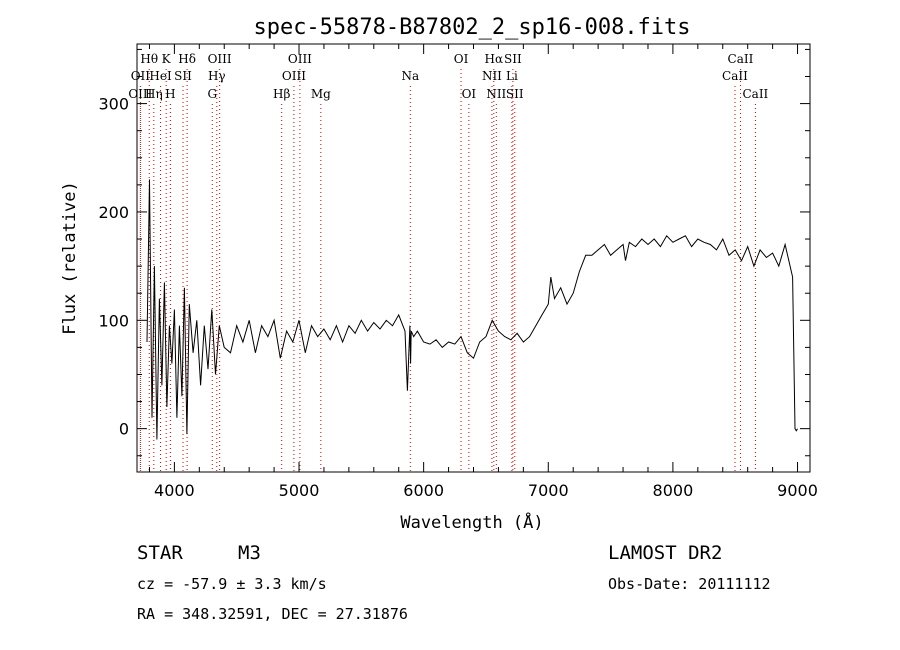 The image size is (900, 650). Describe the element at coordinates (212, 94) in the screenshot. I see `line-marker-label: G` at that location.